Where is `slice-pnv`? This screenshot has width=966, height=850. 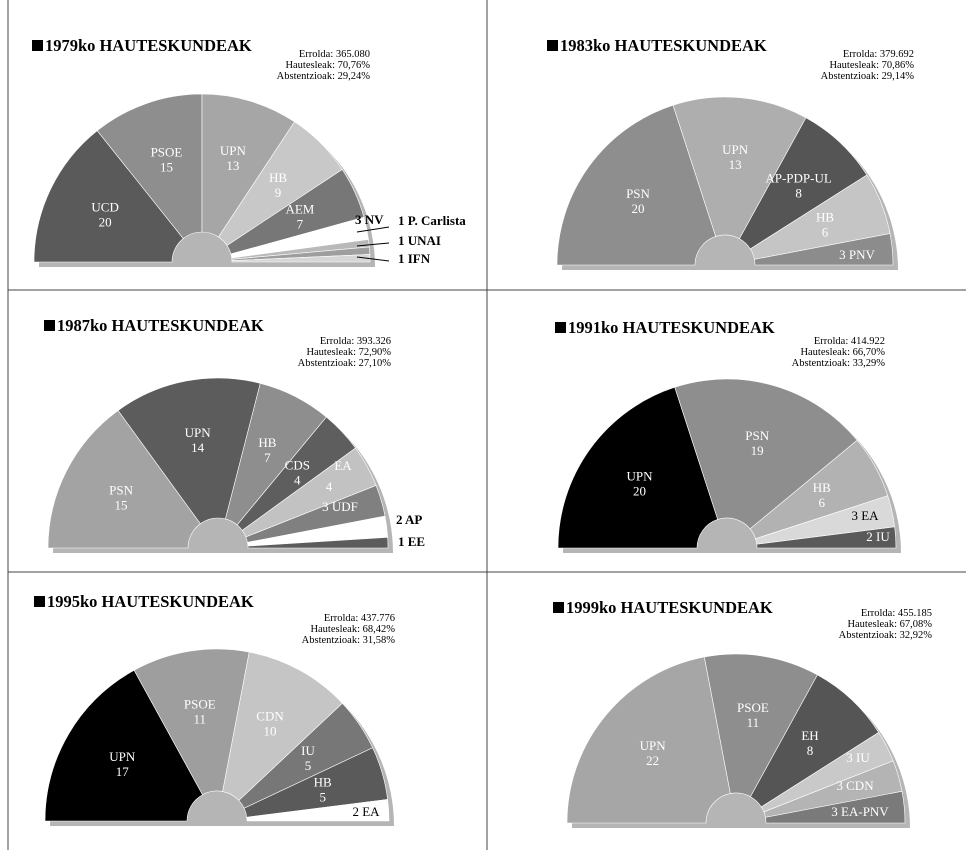
slice-pnv is located at coordinates (824, 249).